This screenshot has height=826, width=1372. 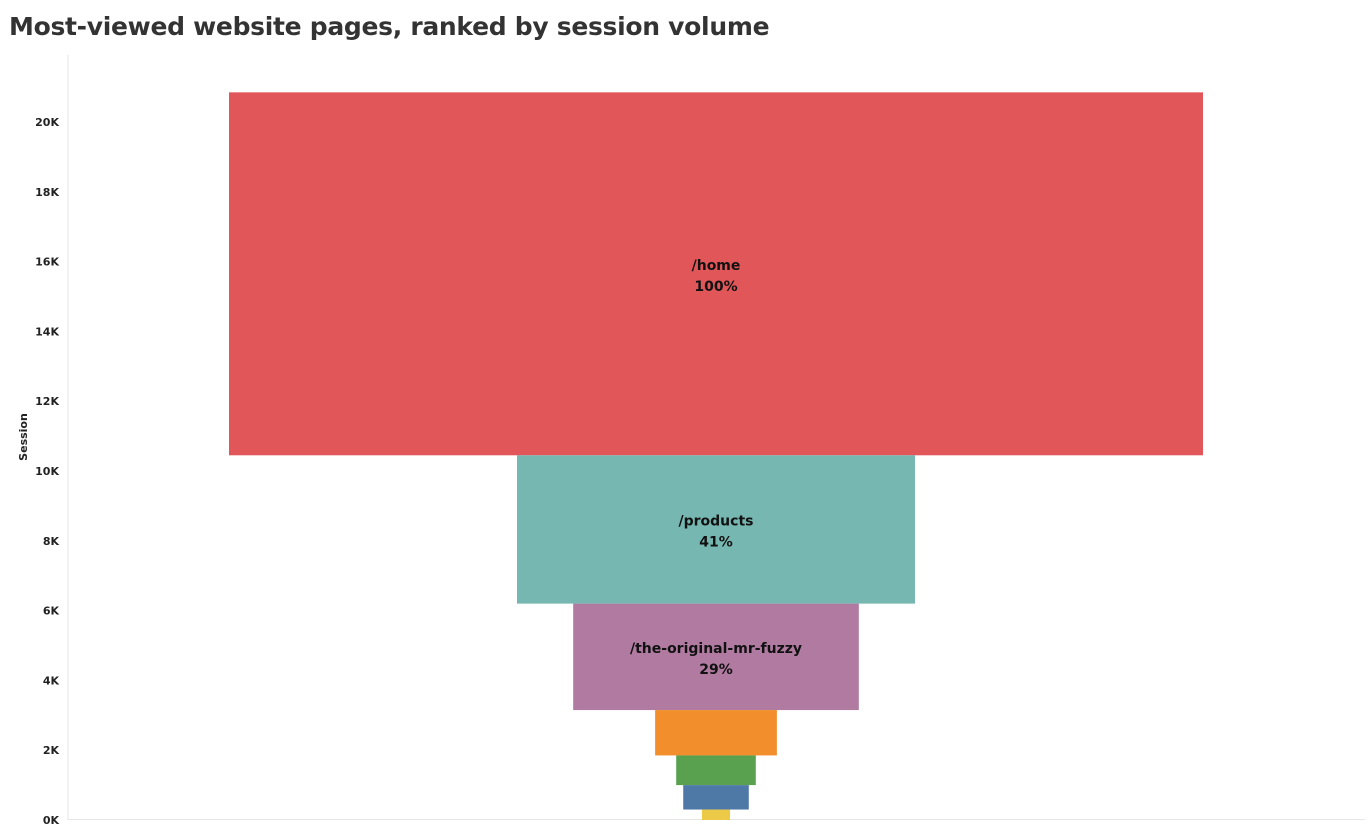 What do you see at coordinates (716, 670) in the screenshot?
I see `bar-percent-label: 29%` at bounding box center [716, 670].